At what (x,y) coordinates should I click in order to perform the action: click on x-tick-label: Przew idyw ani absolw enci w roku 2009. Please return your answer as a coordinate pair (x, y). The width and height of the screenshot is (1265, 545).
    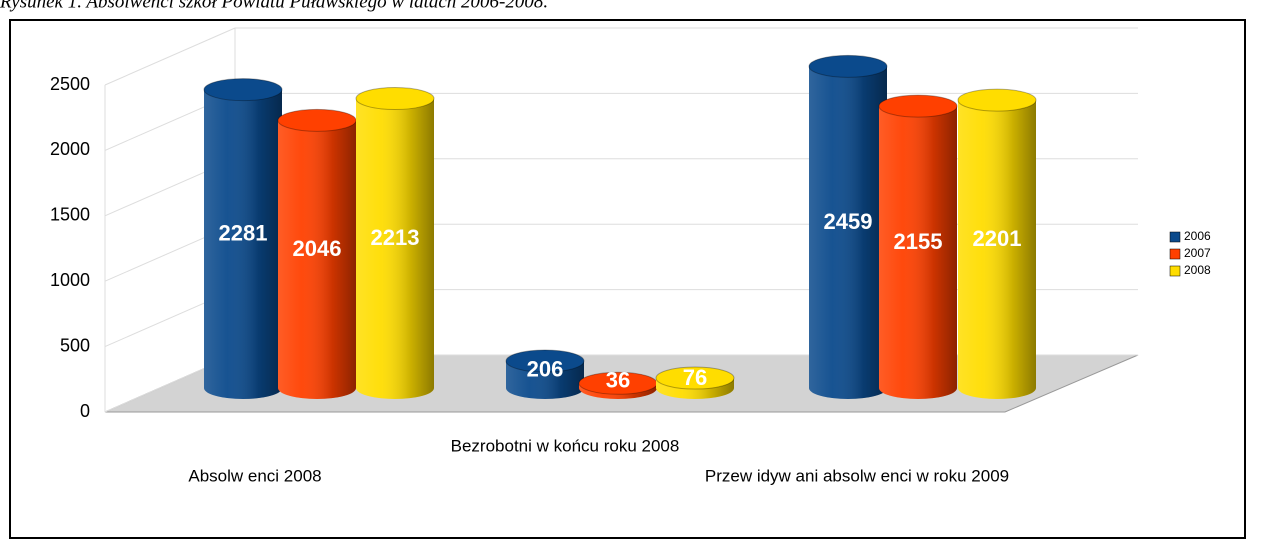
    Looking at the image, I should click on (857, 475).